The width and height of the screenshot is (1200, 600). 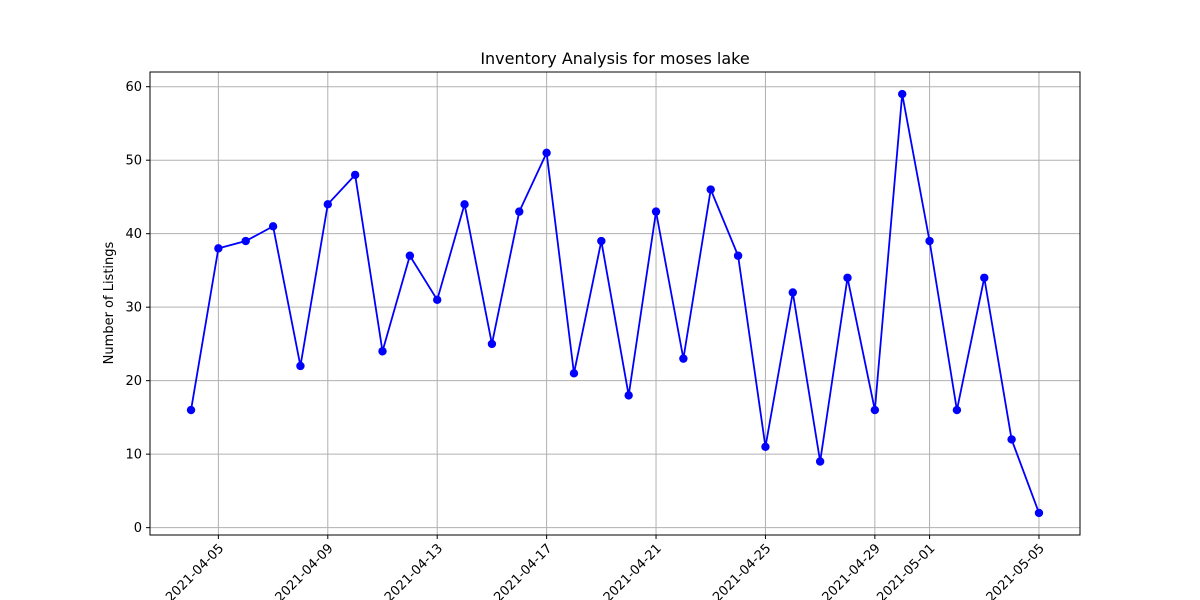 I want to click on y-tick-label: 40, so click(x=133, y=234).